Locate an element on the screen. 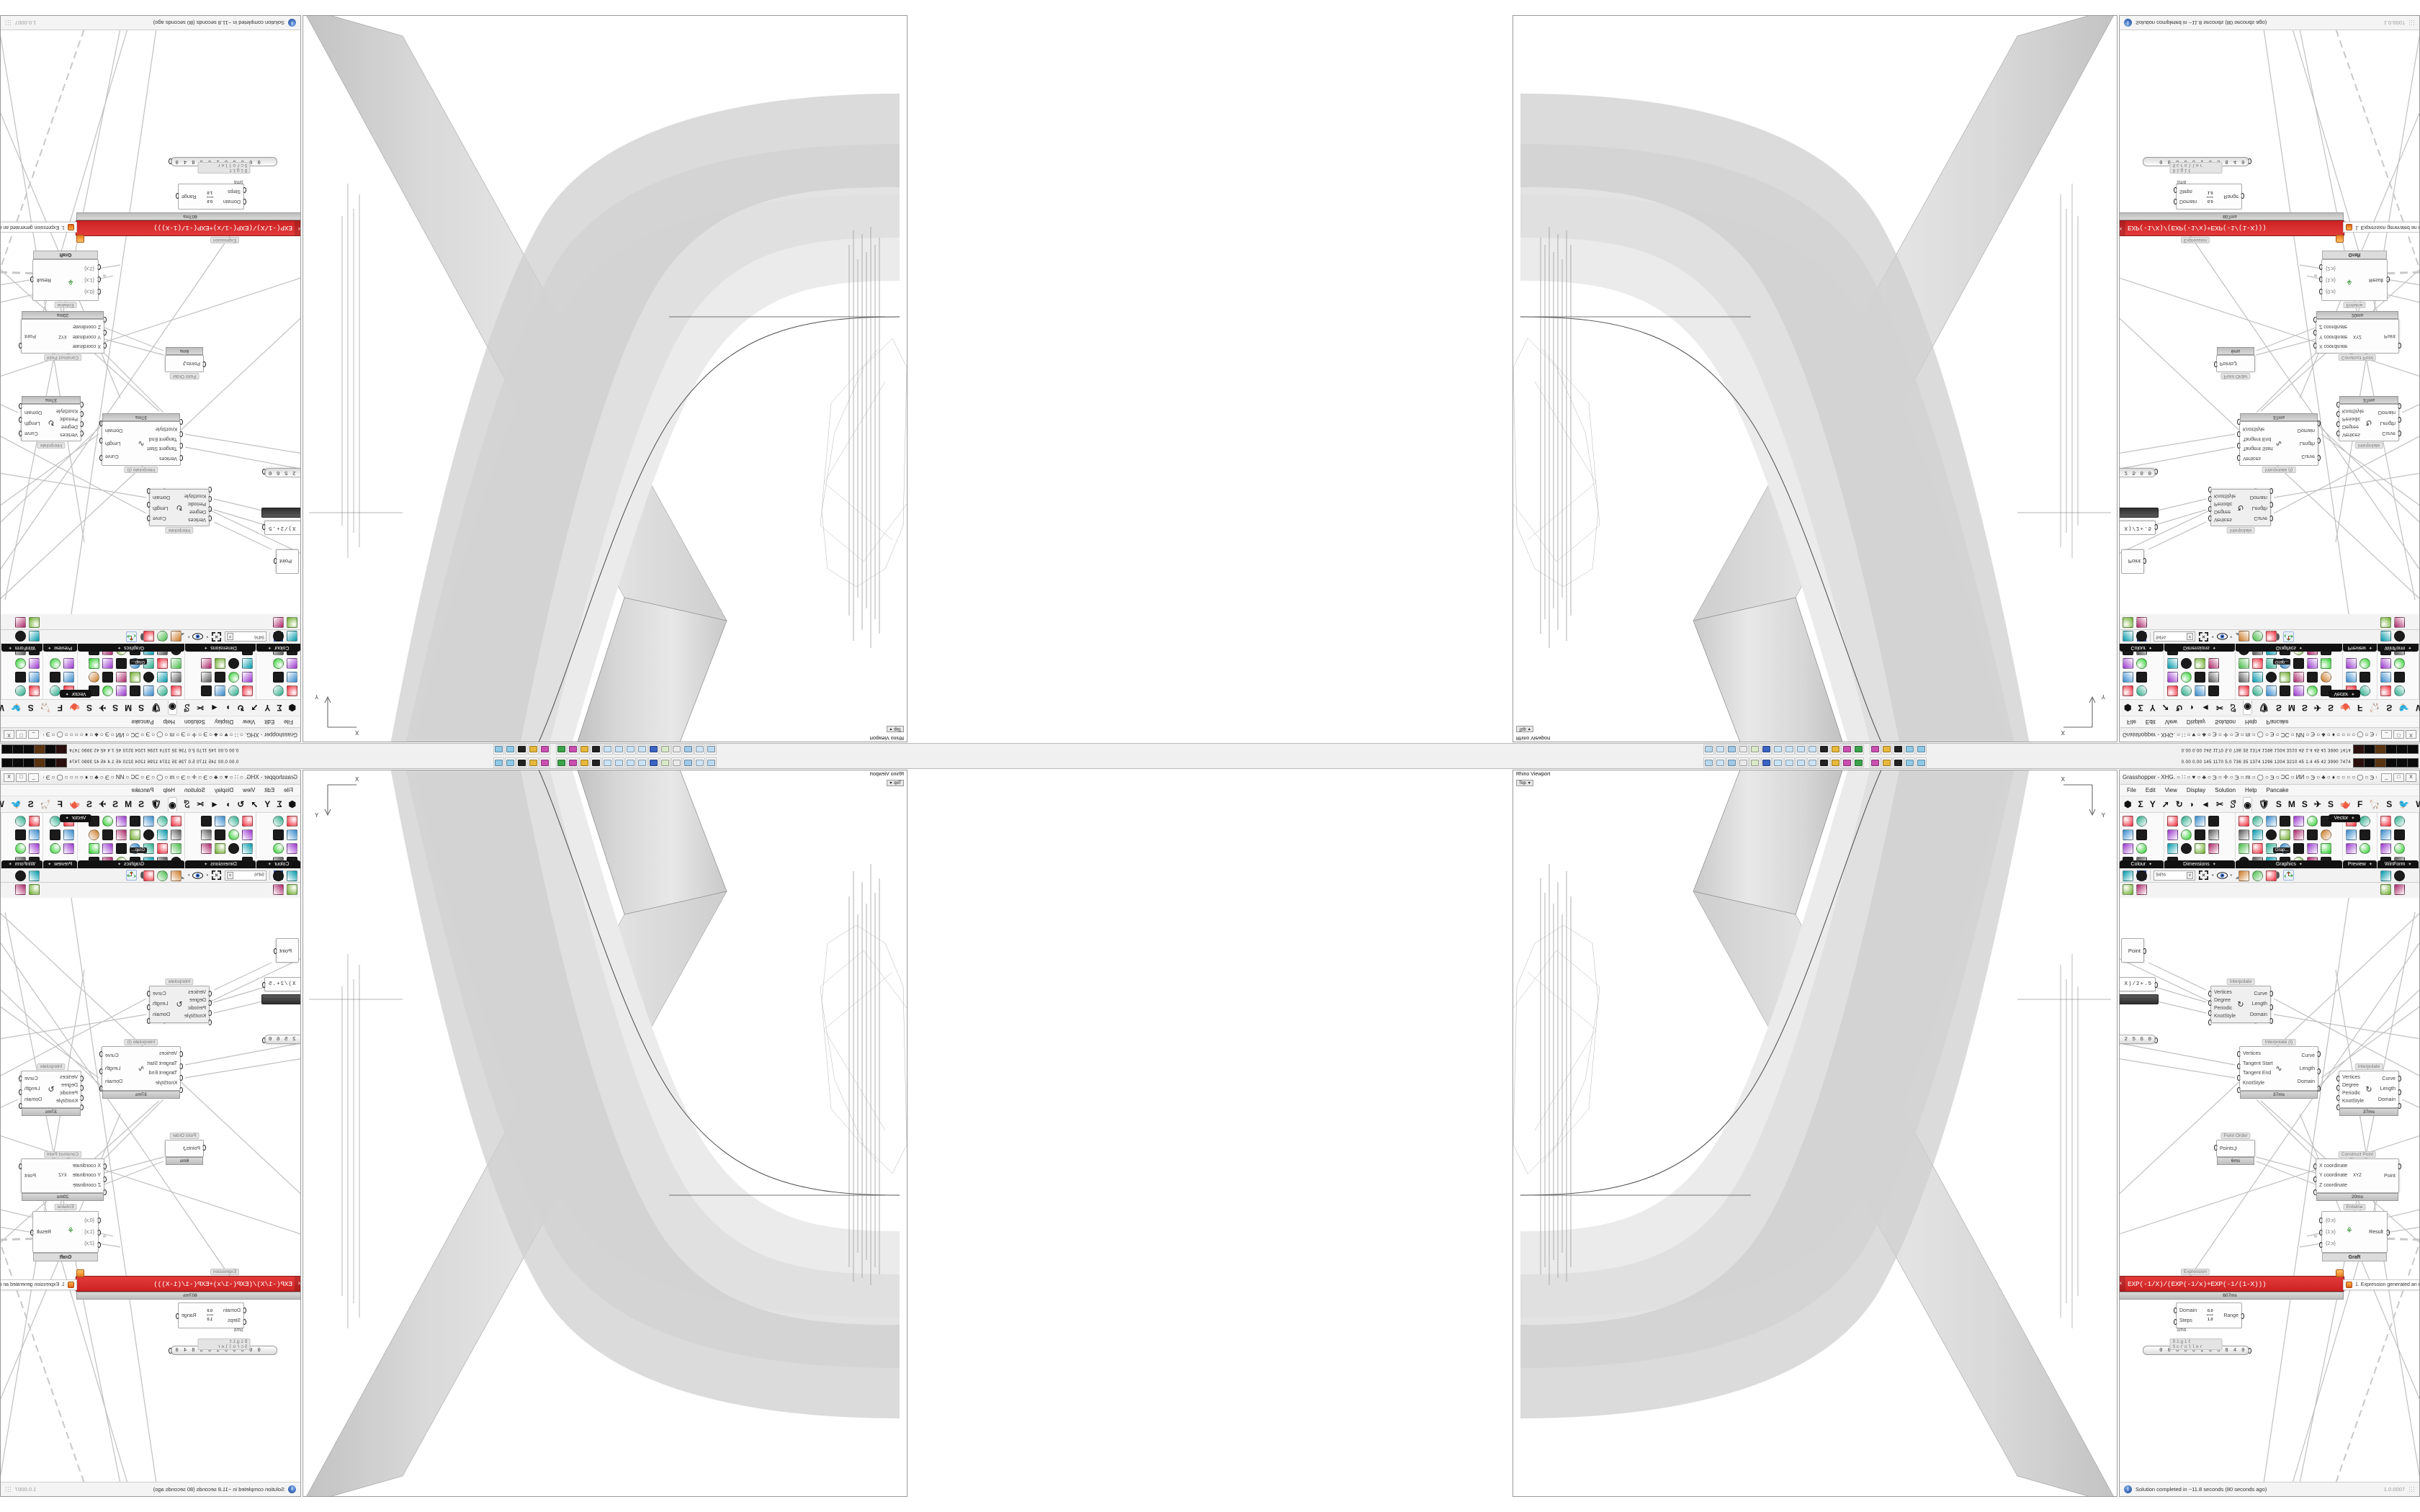  s1-tab: S is located at coordinates (141, 804).